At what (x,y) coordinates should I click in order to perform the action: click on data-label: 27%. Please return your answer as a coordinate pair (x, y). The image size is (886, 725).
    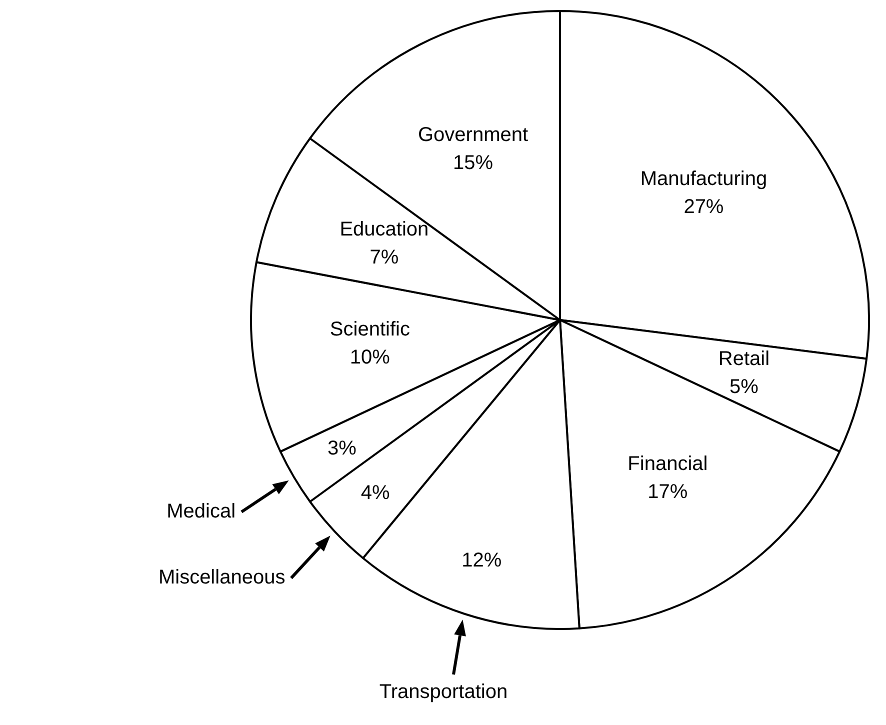
    Looking at the image, I should click on (704, 207).